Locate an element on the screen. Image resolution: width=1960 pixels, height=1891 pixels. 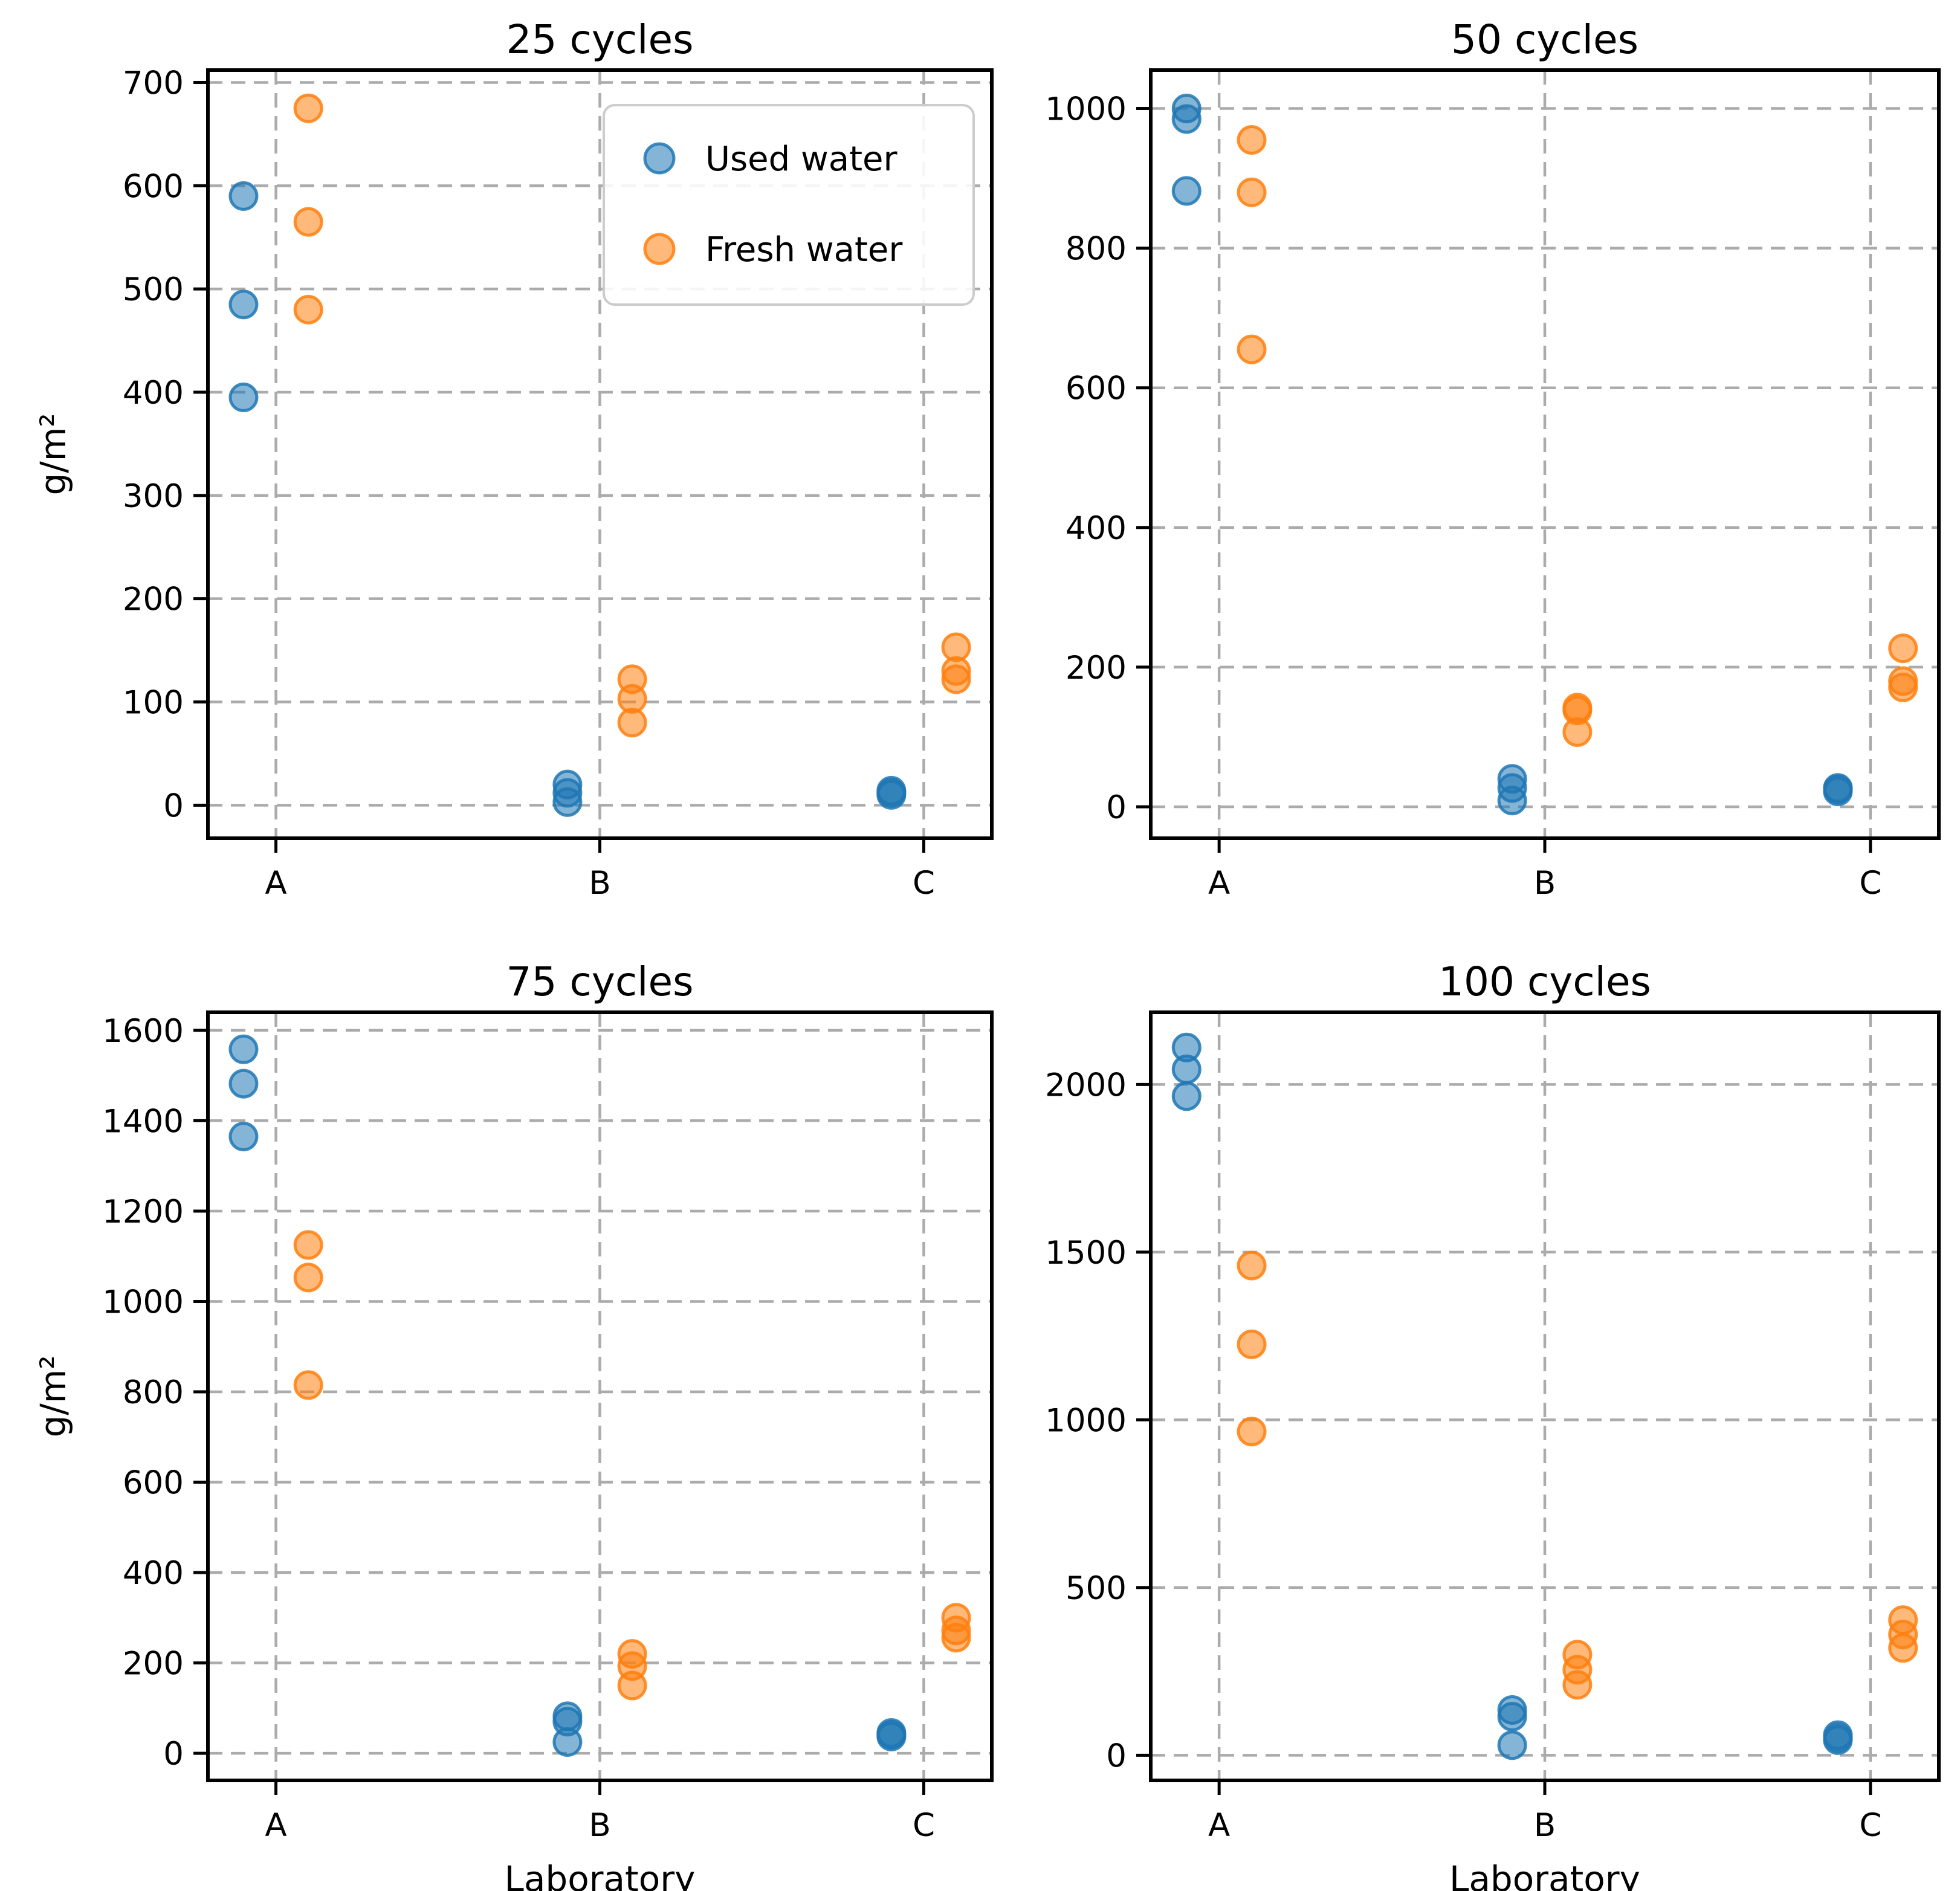
y-axis-label: g/m² is located at coordinates (53, 454).